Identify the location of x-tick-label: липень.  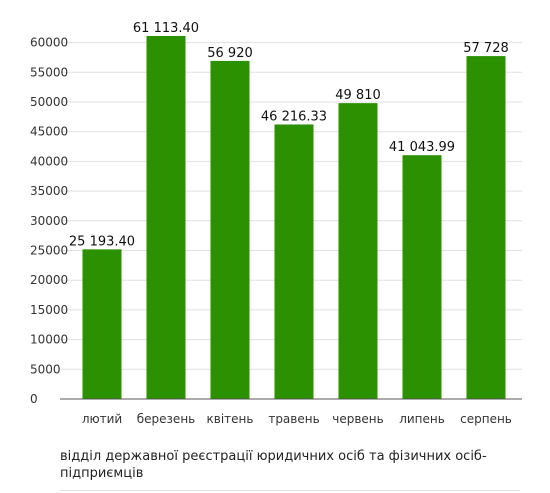
(422, 419).